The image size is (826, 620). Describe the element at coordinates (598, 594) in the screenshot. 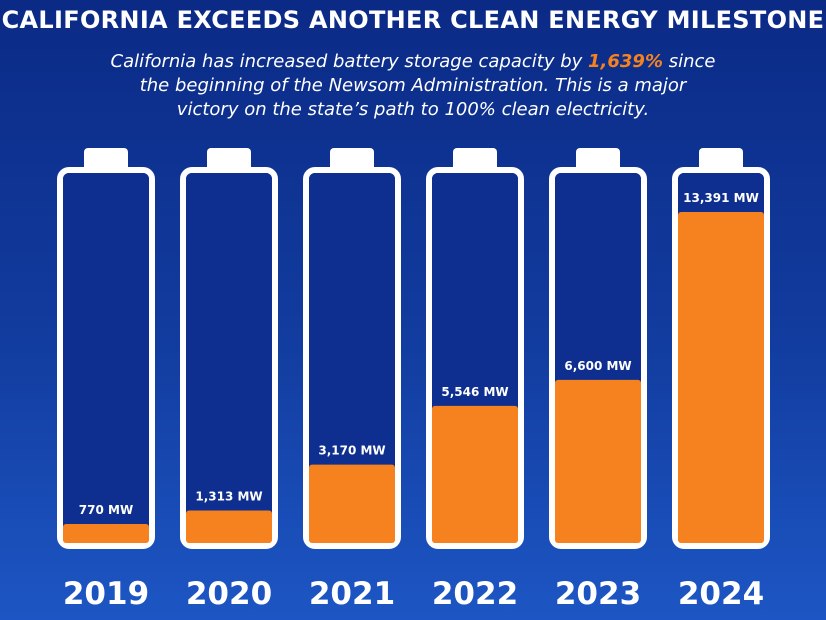

I see `x-tick-label: 2023` at that location.